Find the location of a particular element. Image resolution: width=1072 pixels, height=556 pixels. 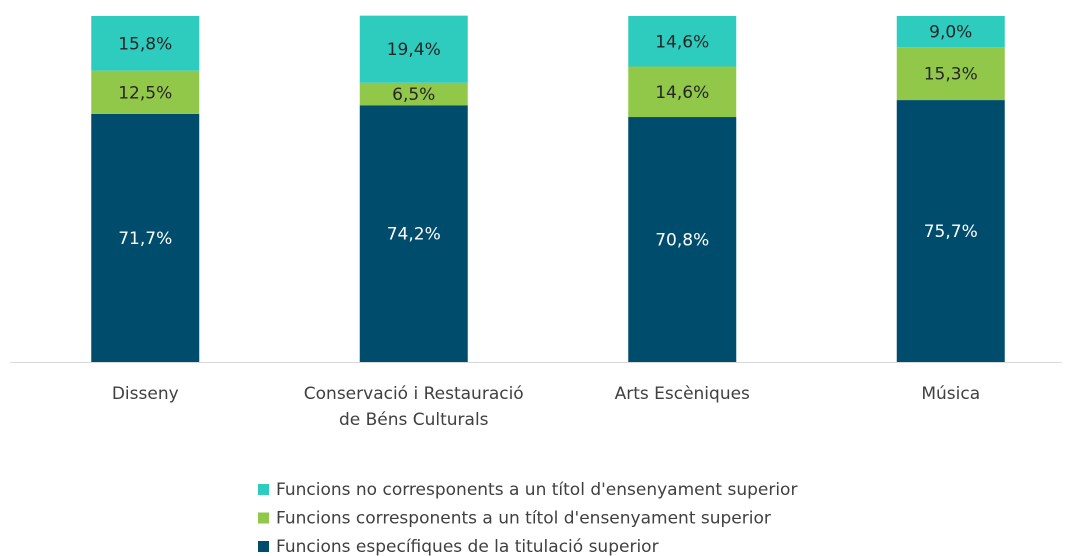

value-label: 70,8% is located at coordinates (682, 241).